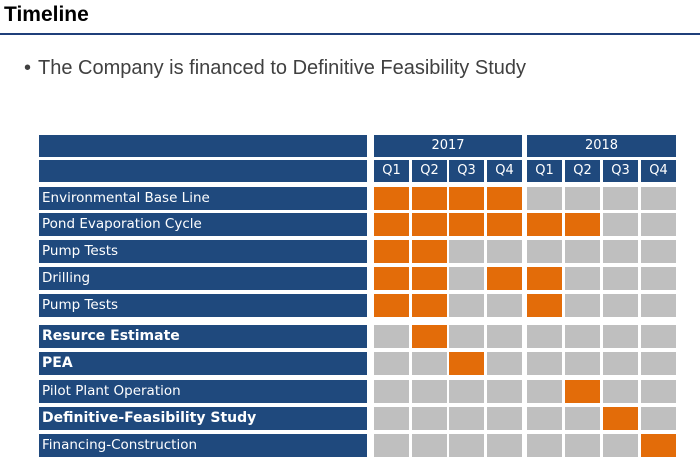 The height and width of the screenshot is (462, 700). What do you see at coordinates (350, 34) in the screenshot?
I see `title-divider` at bounding box center [350, 34].